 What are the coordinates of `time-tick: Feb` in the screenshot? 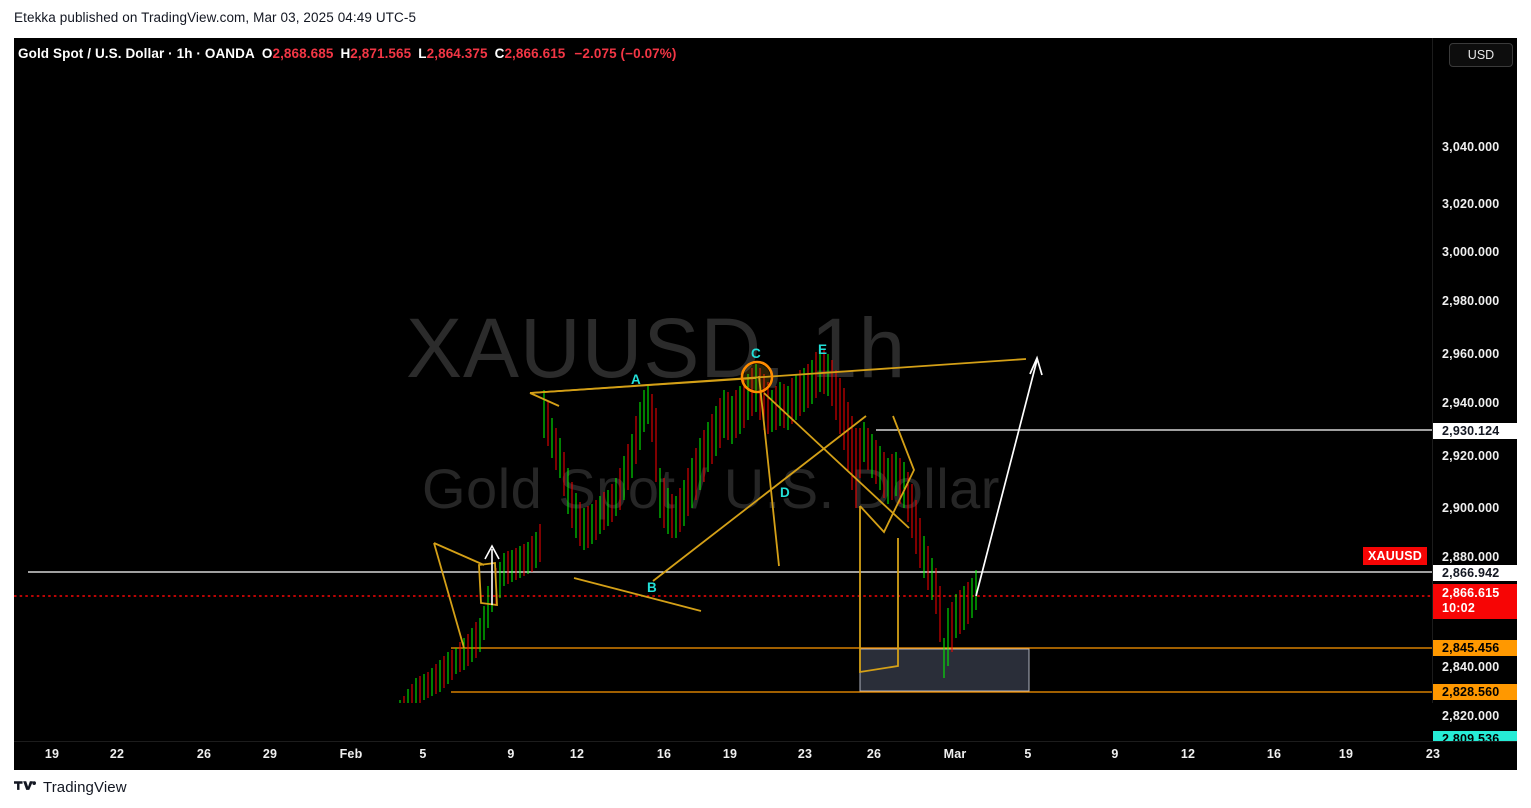 It's located at (351, 754).